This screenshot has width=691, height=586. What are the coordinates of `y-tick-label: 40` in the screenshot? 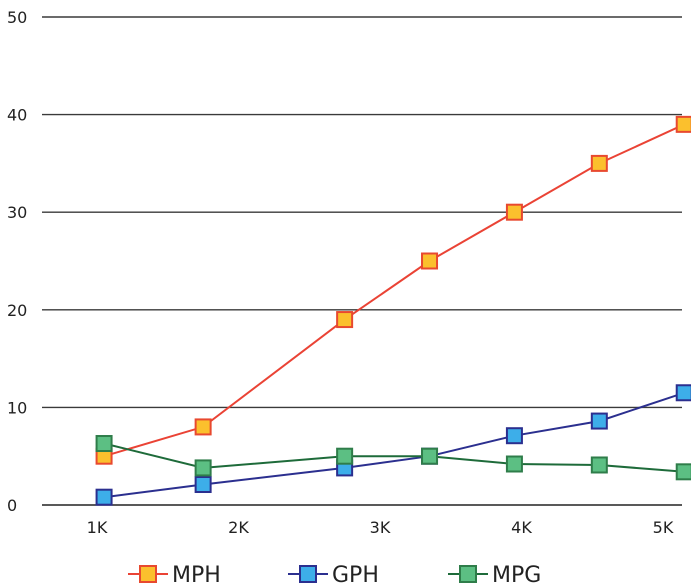 It's located at (17, 115).